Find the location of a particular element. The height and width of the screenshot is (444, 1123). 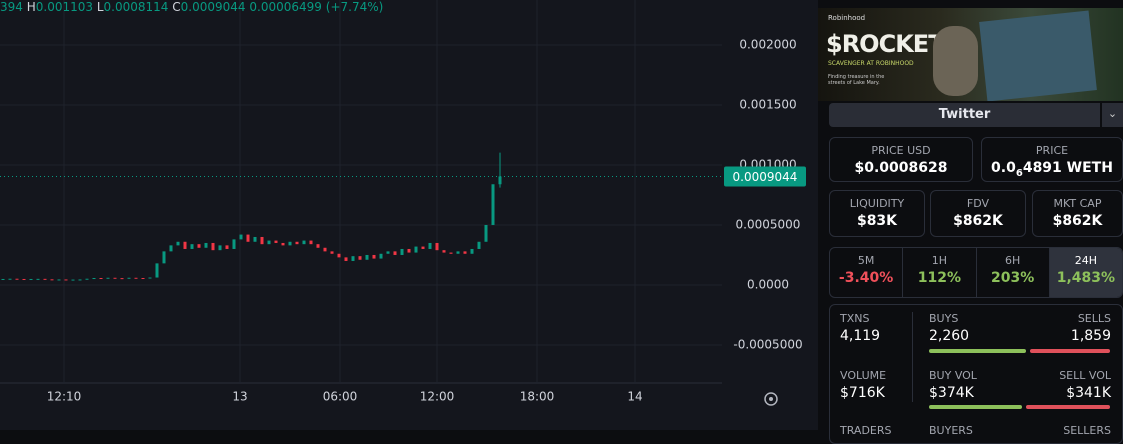

volume-value: $716K is located at coordinates (862, 393).